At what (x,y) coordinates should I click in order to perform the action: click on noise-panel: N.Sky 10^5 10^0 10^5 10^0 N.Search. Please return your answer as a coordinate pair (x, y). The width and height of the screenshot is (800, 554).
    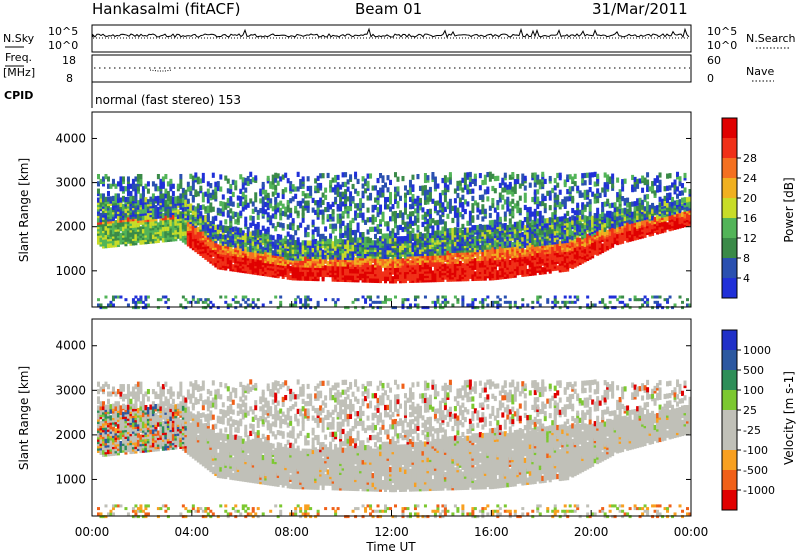
    Looking at the image, I should click on (399, 38).